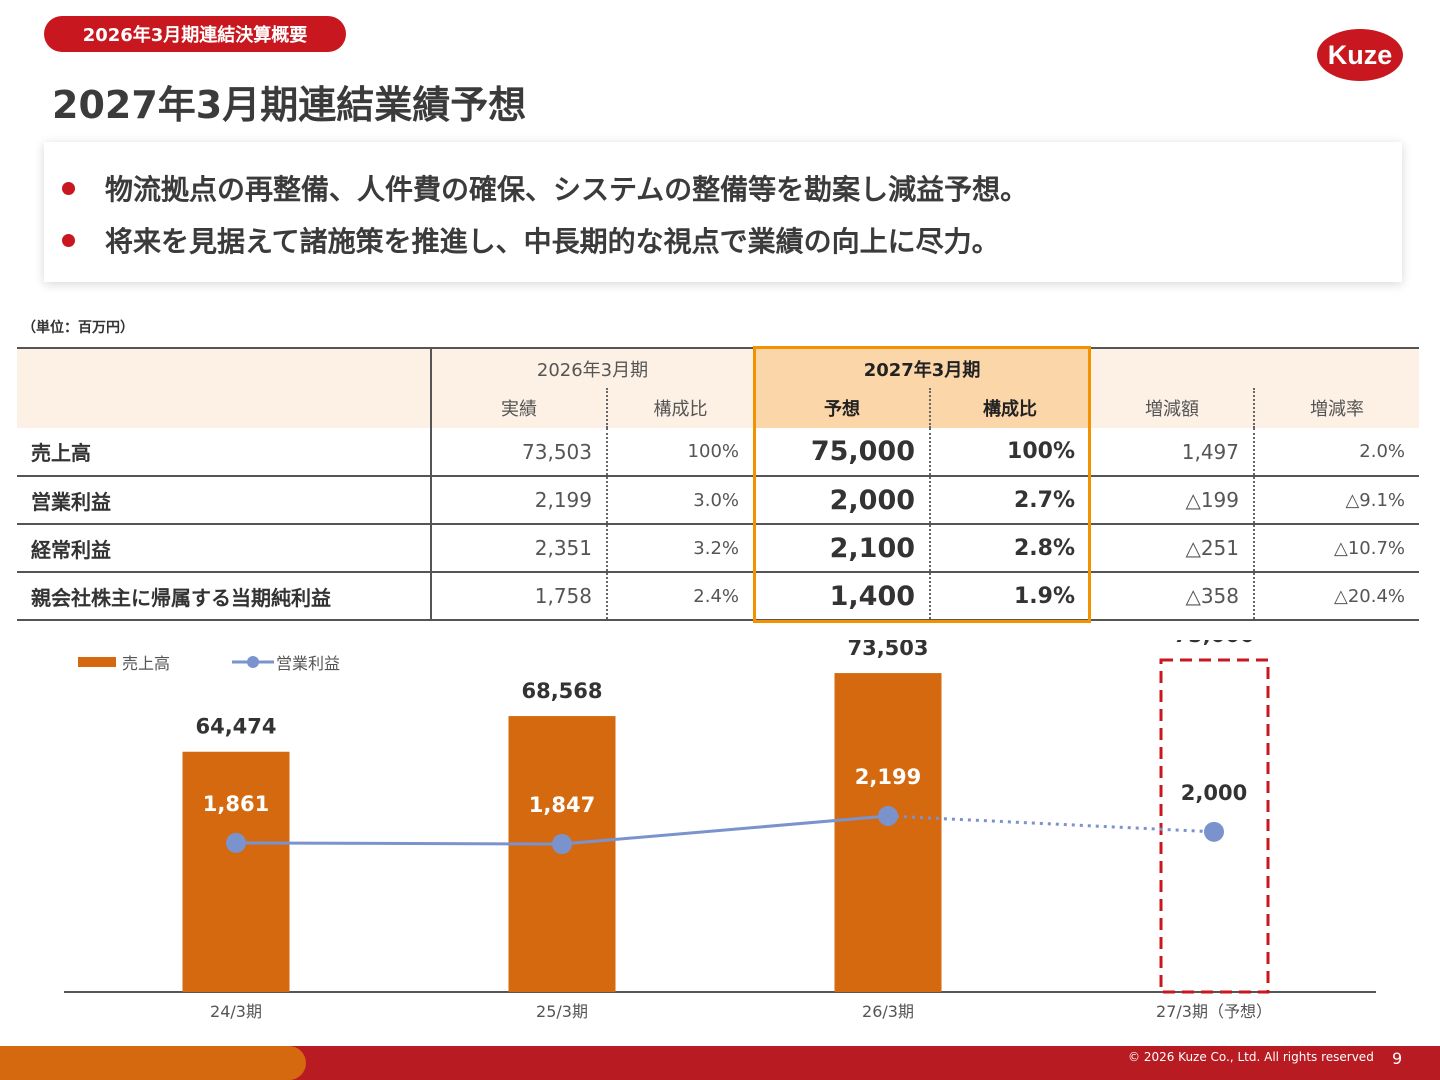  What do you see at coordinates (253, 662) in the screenshot?
I see `line-marker-swatch-icon` at bounding box center [253, 662].